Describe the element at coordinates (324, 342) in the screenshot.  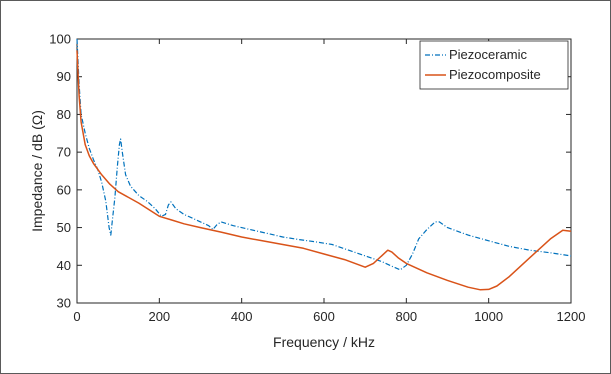
I see `x-axis-label: Frequency / kHz` at that location.